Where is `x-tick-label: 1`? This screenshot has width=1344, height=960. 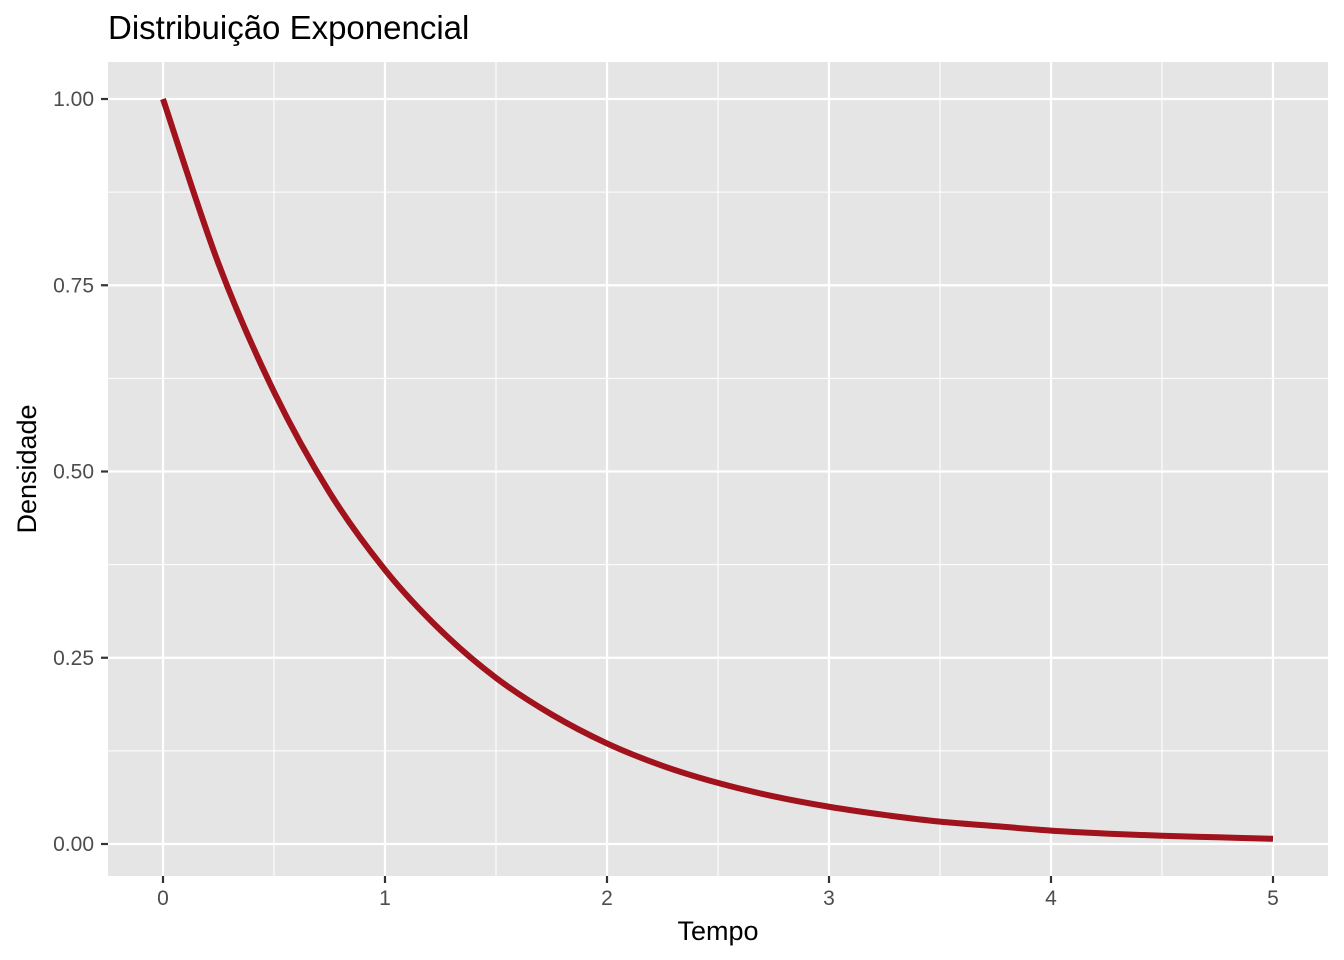
x-tick-label: 1 is located at coordinates (385, 898).